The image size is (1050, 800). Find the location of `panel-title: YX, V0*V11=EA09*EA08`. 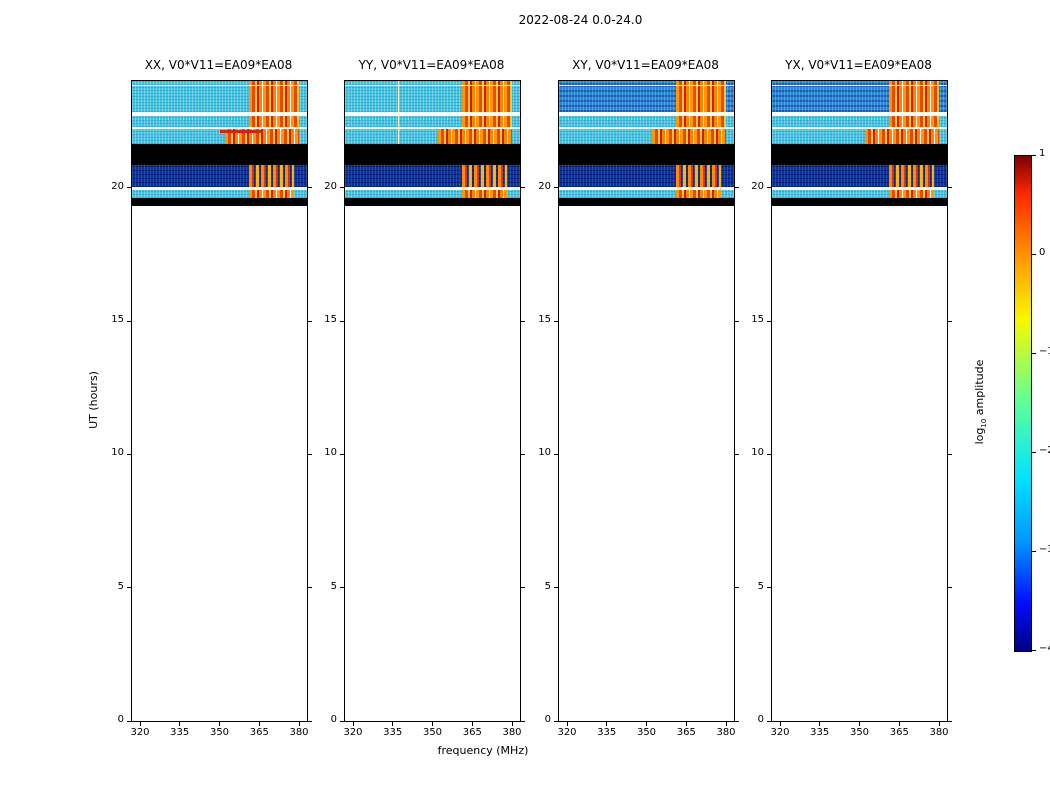

panel-title: YX, V0*V11=EA09*EA08 is located at coordinates (858, 65).